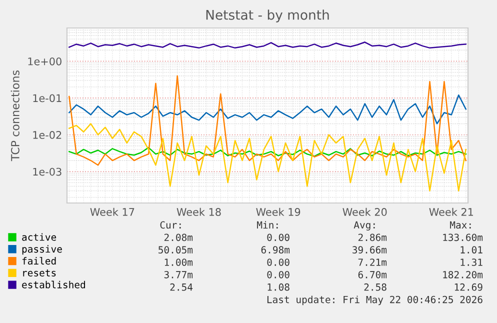 The image size is (497, 323). I want to click on text: 7.21m, so click(372, 262).